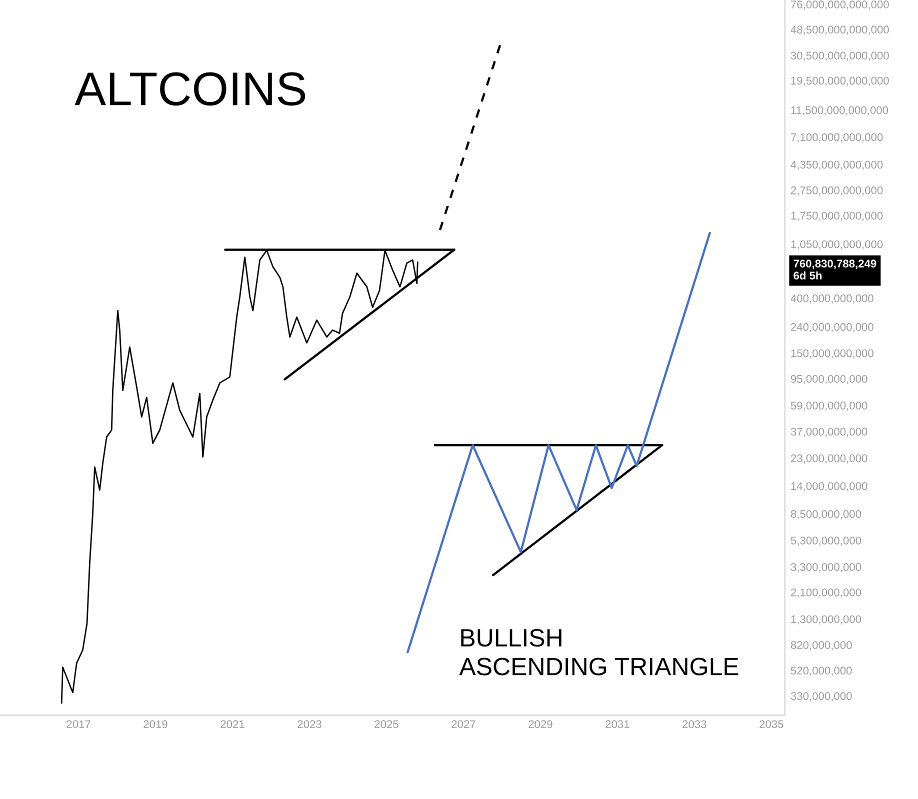  What do you see at coordinates (829, 379) in the screenshot?
I see `y-tick-label: 95,000,000,000` at bounding box center [829, 379].